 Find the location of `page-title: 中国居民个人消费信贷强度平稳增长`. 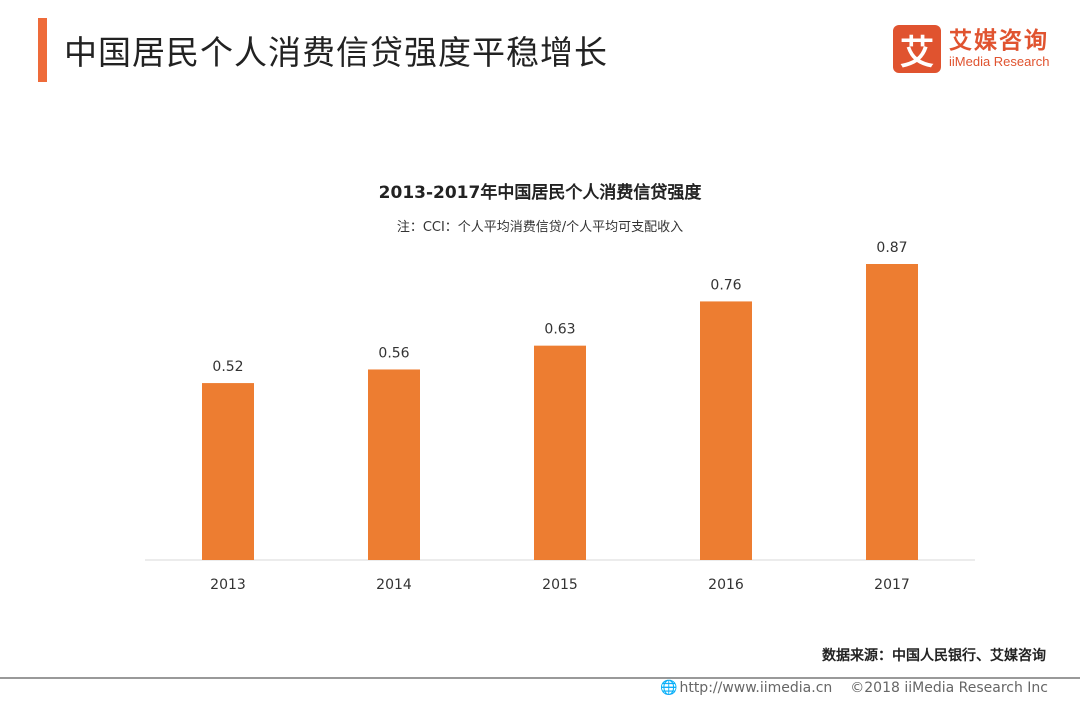

page-title: 中国居民个人消费信贷强度平稳增长 is located at coordinates (336, 52).